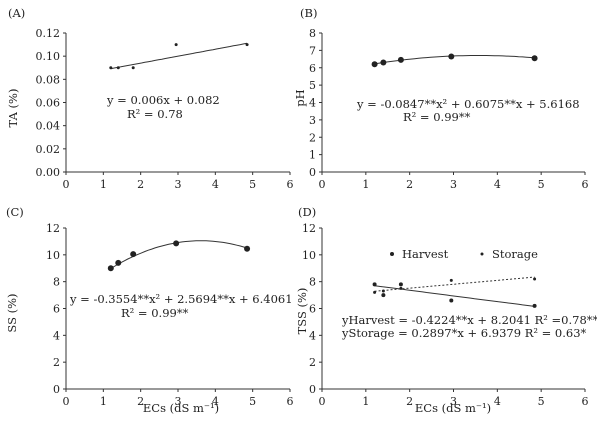 The image size is (597, 422). Describe the element at coordinates (312, 50) in the screenshot. I see `y-tick-label: 7` at that location.